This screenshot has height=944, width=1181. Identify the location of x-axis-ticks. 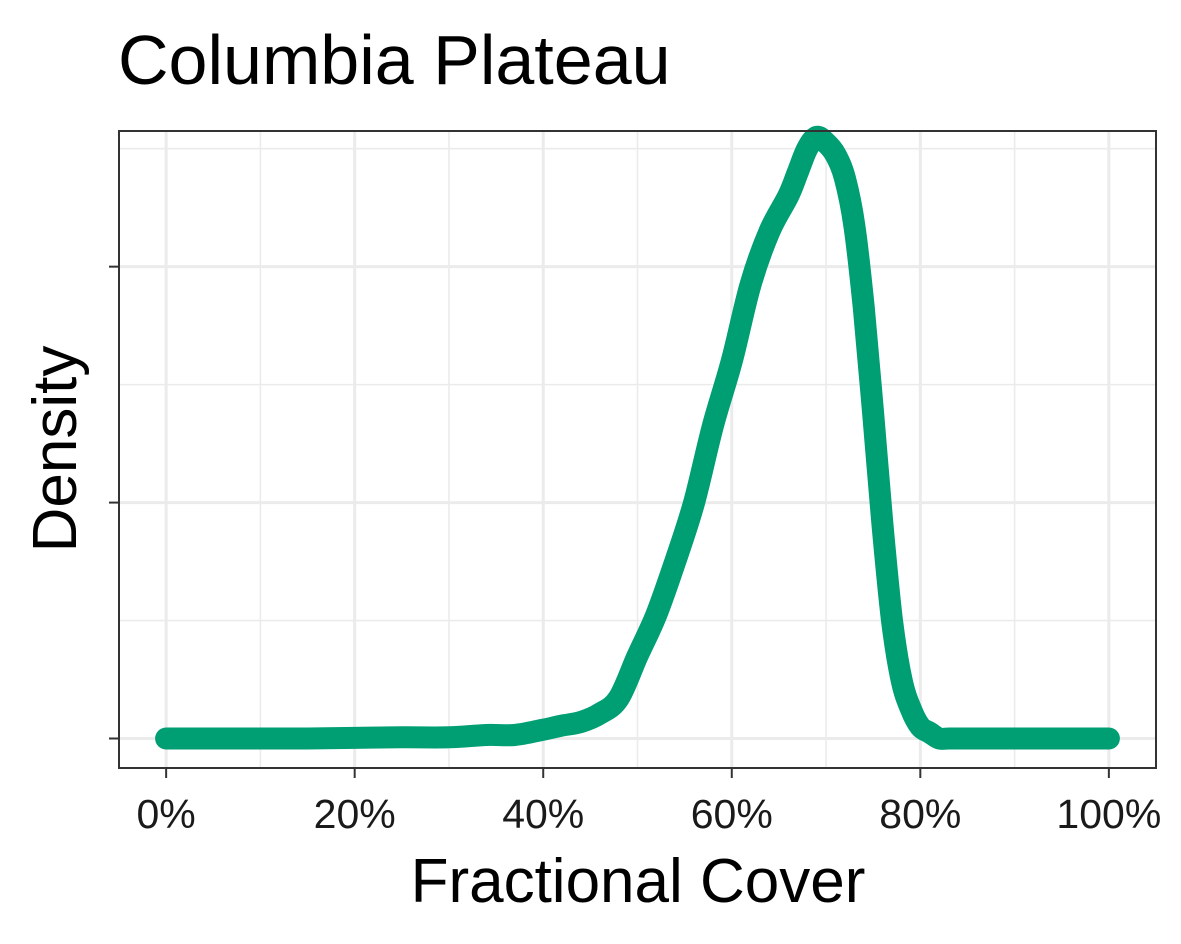
(637, 773).